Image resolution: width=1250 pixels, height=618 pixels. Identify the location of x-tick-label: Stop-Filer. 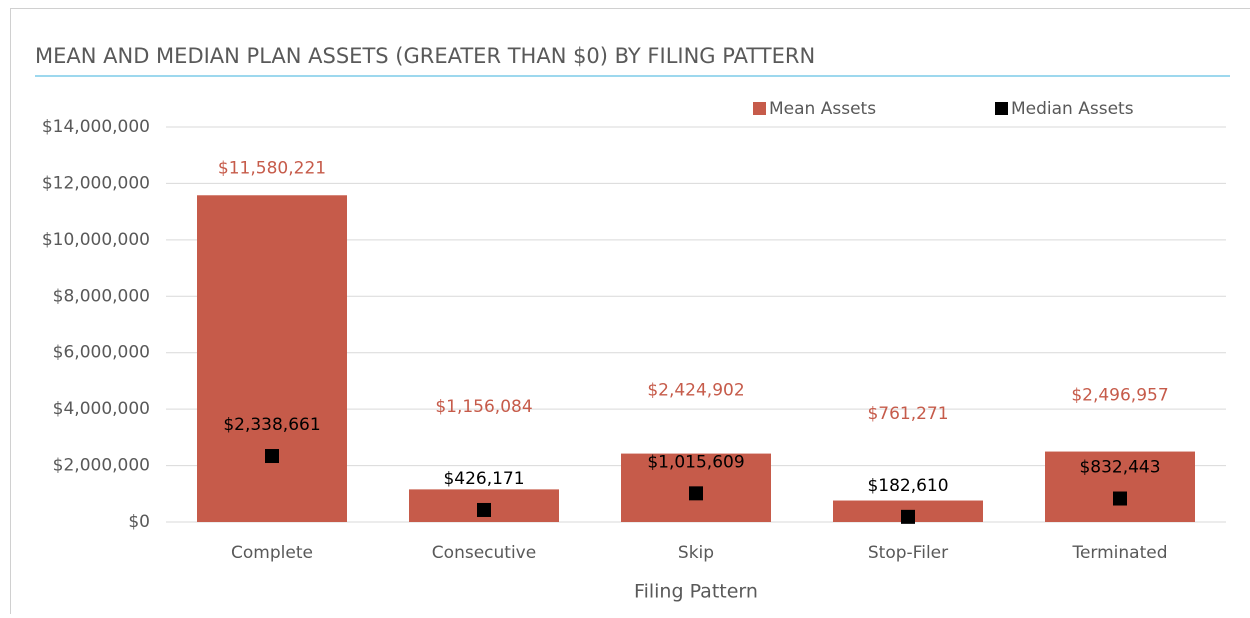
(908, 553).